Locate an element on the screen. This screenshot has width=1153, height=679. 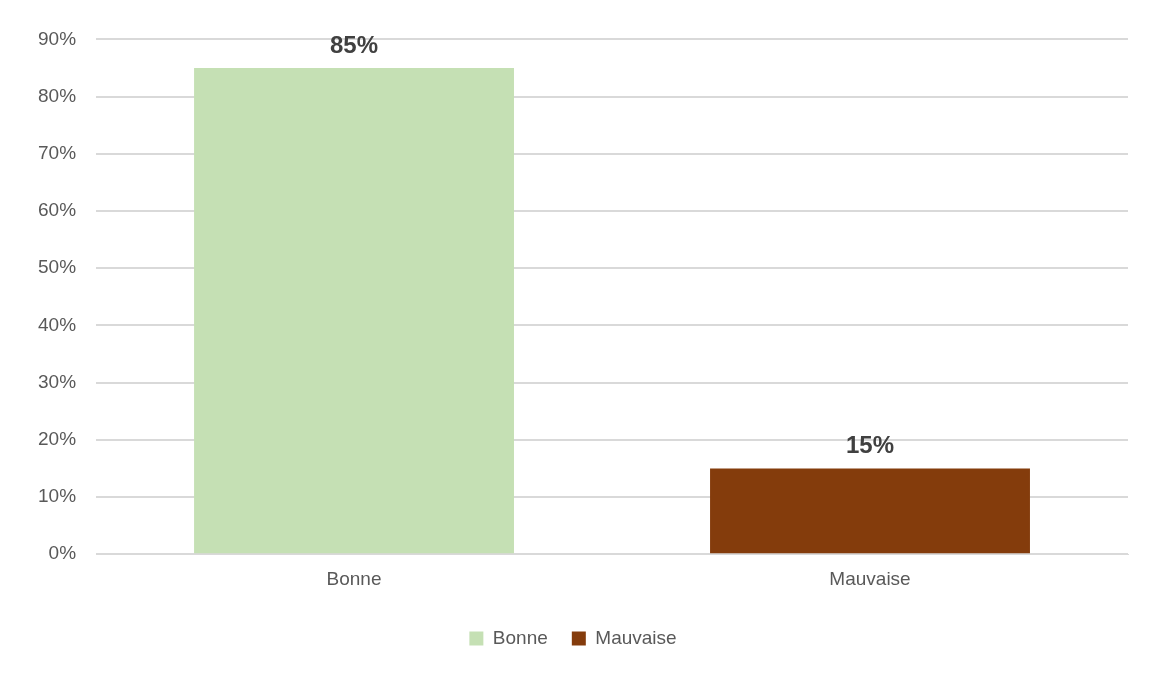
y-tick-label: 60% is located at coordinates (57, 210).